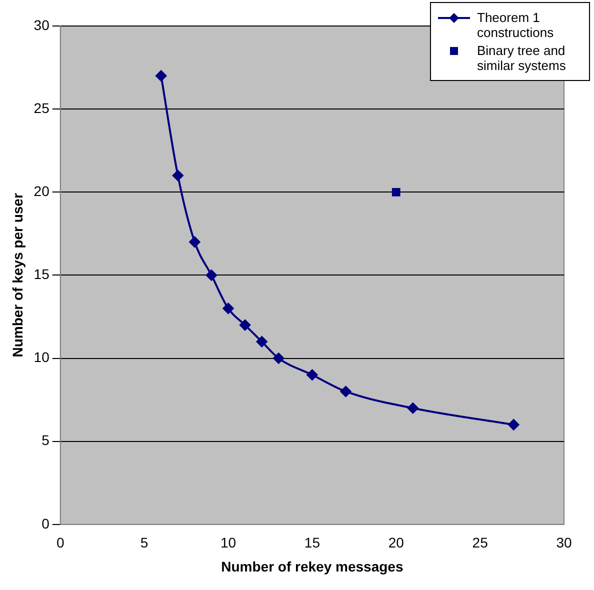 Image resolution: width=594 pixels, height=590 pixels. What do you see at coordinates (228, 542) in the screenshot?
I see `x-tick-label: 10` at bounding box center [228, 542].